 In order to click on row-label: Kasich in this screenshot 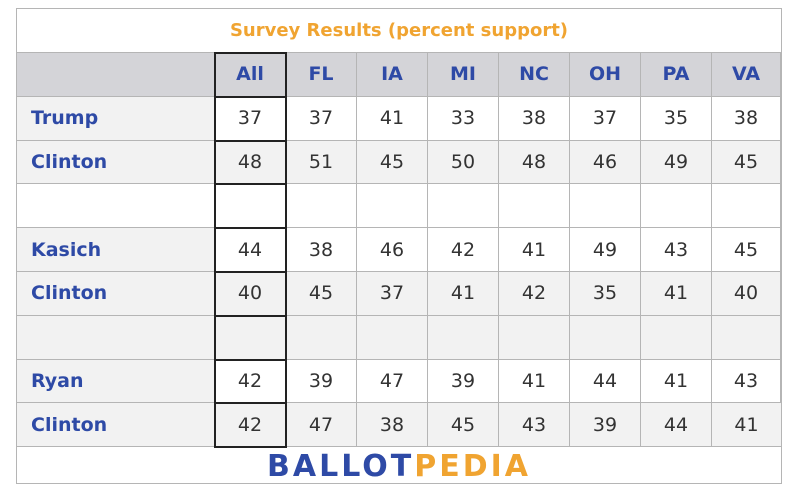, I will do `click(116, 250)`.